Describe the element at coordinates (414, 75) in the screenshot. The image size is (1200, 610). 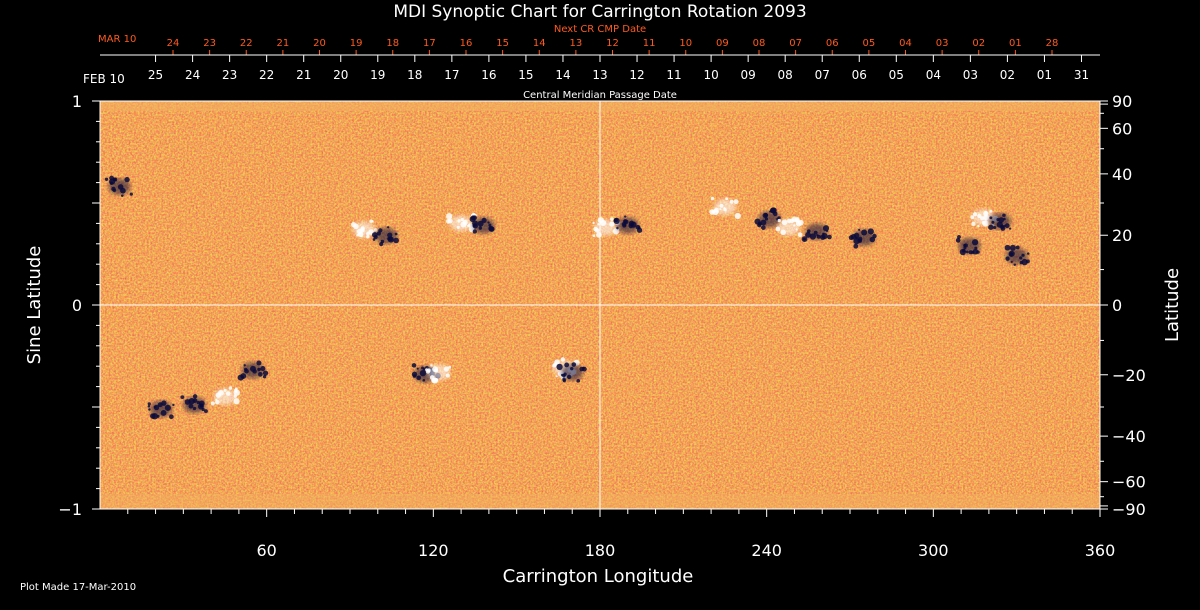
I see `cmp-date-label: 18` at that location.